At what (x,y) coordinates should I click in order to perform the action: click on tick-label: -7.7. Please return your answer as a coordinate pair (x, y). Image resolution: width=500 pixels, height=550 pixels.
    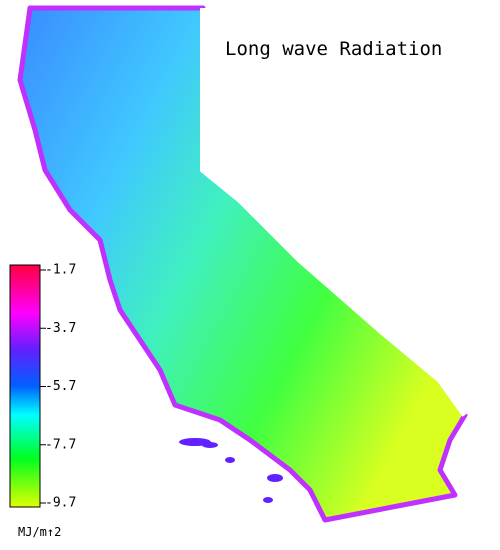
    Looking at the image, I should click on (60, 444).